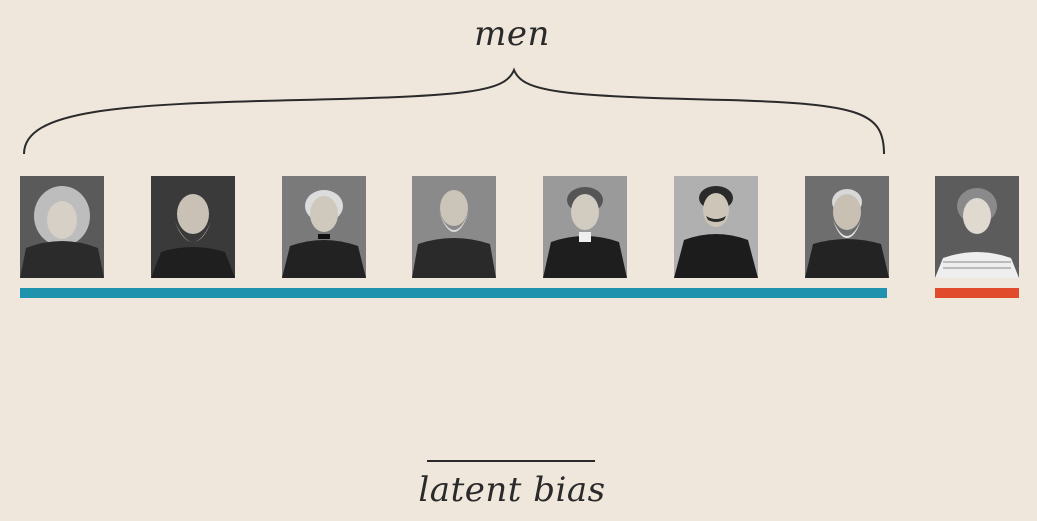 This screenshot has width=1037, height=521. What do you see at coordinates (977, 293) in the screenshot?
I see `women-group-bar` at bounding box center [977, 293].